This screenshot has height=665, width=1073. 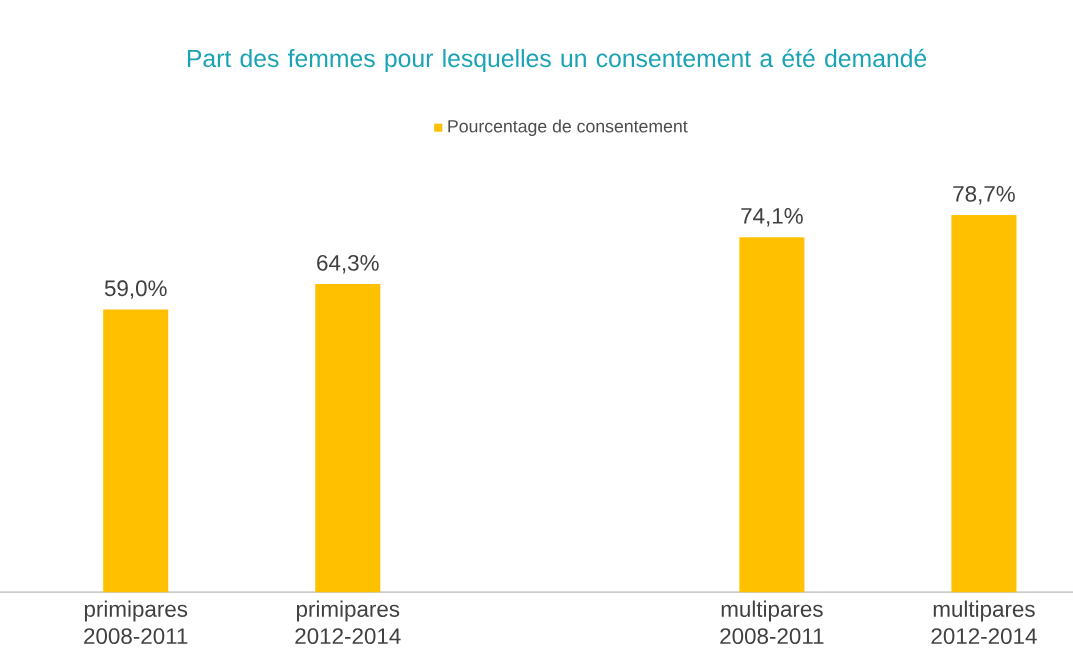 What do you see at coordinates (984, 195) in the screenshot?
I see `data-label: 78,7%` at bounding box center [984, 195].